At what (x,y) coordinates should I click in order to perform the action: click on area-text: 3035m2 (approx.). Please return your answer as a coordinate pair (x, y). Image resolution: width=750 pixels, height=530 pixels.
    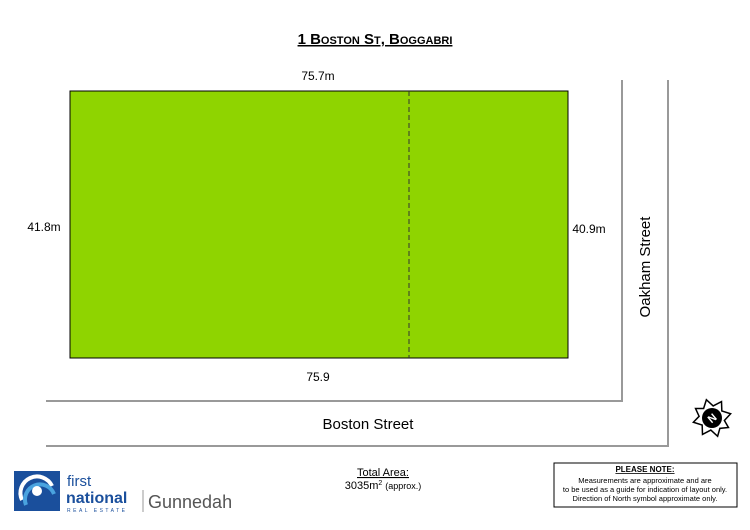
    Looking at the image, I should click on (383, 486).